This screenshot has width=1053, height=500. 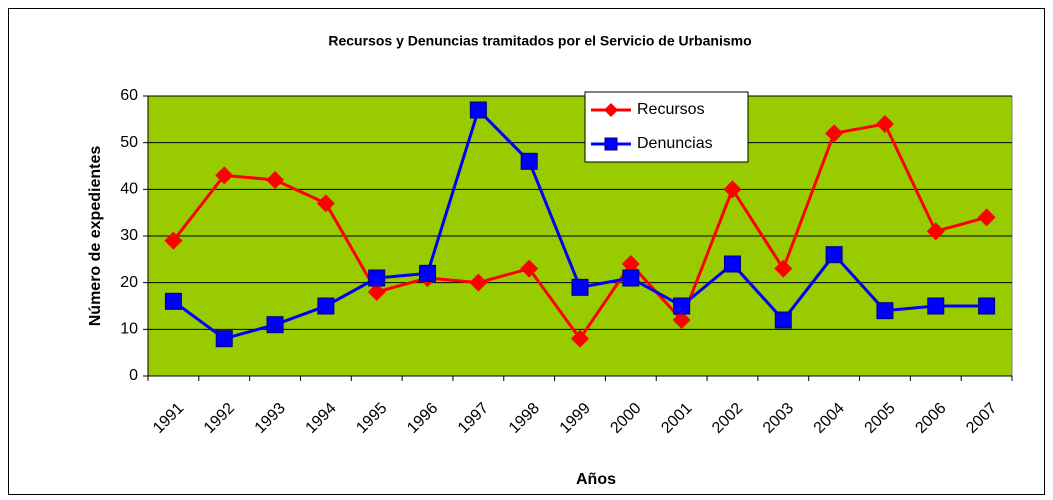 I want to click on y-tick-label: 60, so click(x=129, y=95).